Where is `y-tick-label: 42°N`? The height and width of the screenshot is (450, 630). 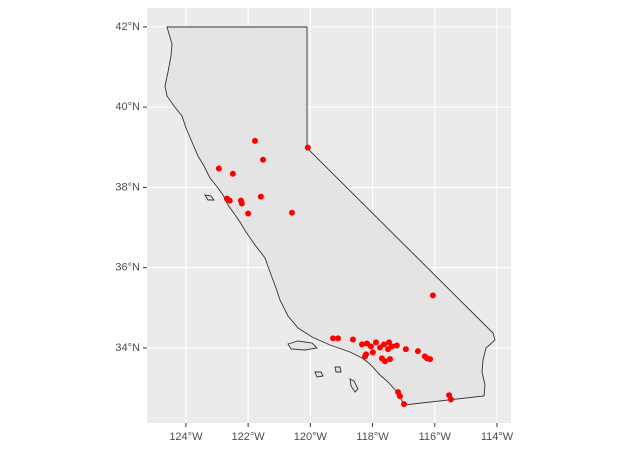
y-tick-label: 42°N is located at coordinates (127, 27).